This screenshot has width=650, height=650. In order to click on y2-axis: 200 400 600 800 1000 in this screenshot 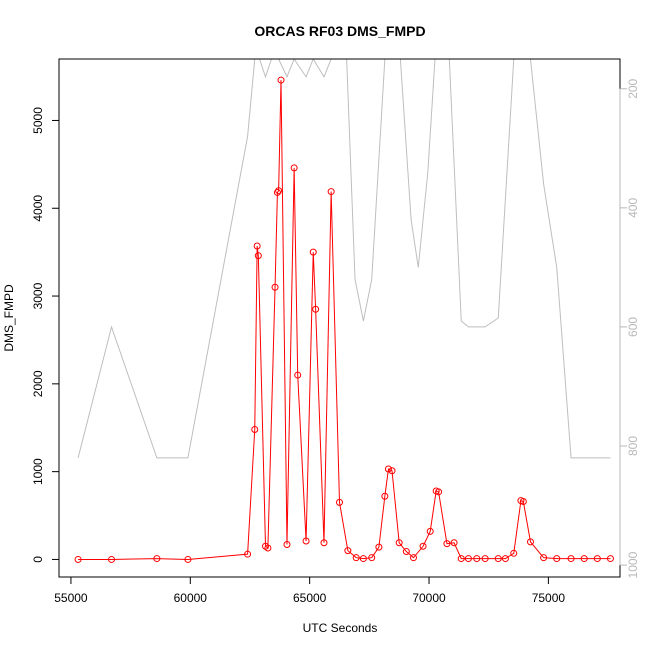, I will do `click(629, 328)`.